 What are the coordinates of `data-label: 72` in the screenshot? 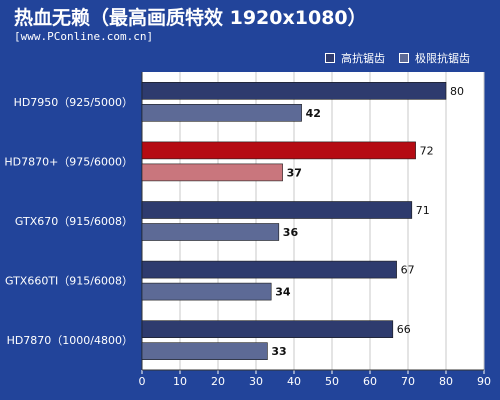 It's located at (427, 150).